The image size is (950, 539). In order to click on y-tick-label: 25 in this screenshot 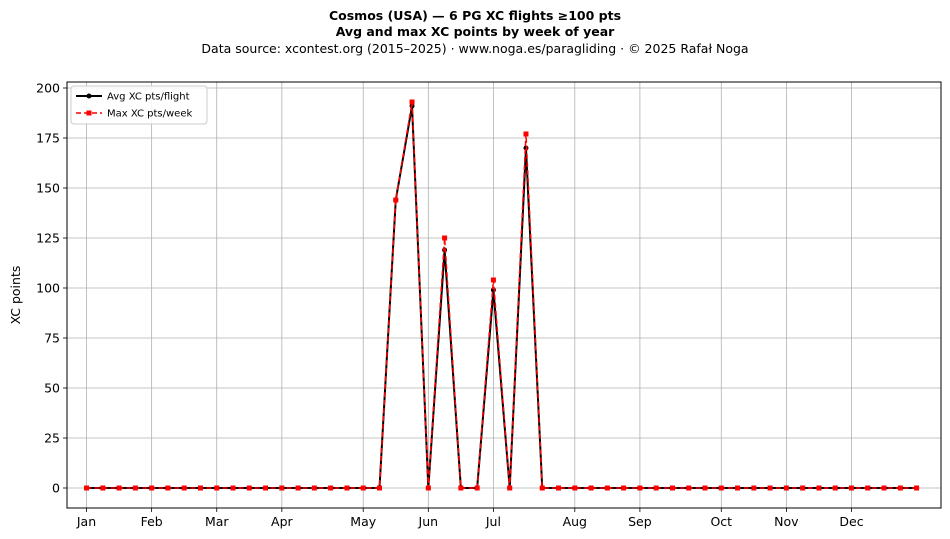, I will do `click(52, 438)`.